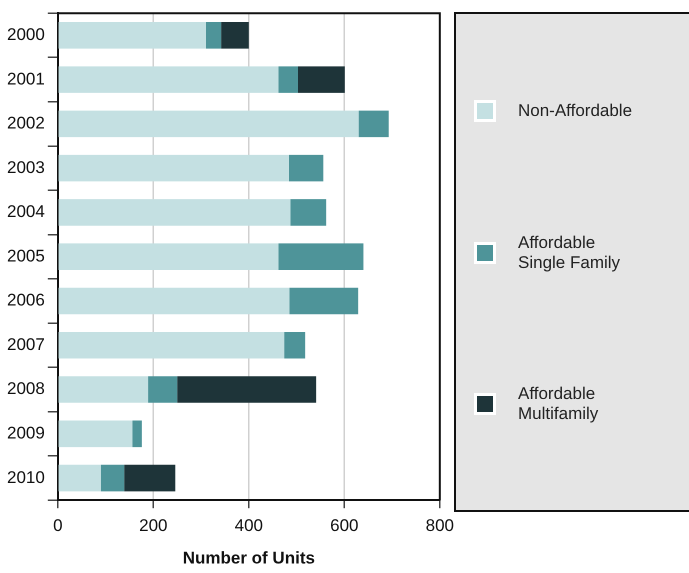 This screenshot has height=573, width=689. I want to click on y-tick-label: 2004, so click(25, 212).